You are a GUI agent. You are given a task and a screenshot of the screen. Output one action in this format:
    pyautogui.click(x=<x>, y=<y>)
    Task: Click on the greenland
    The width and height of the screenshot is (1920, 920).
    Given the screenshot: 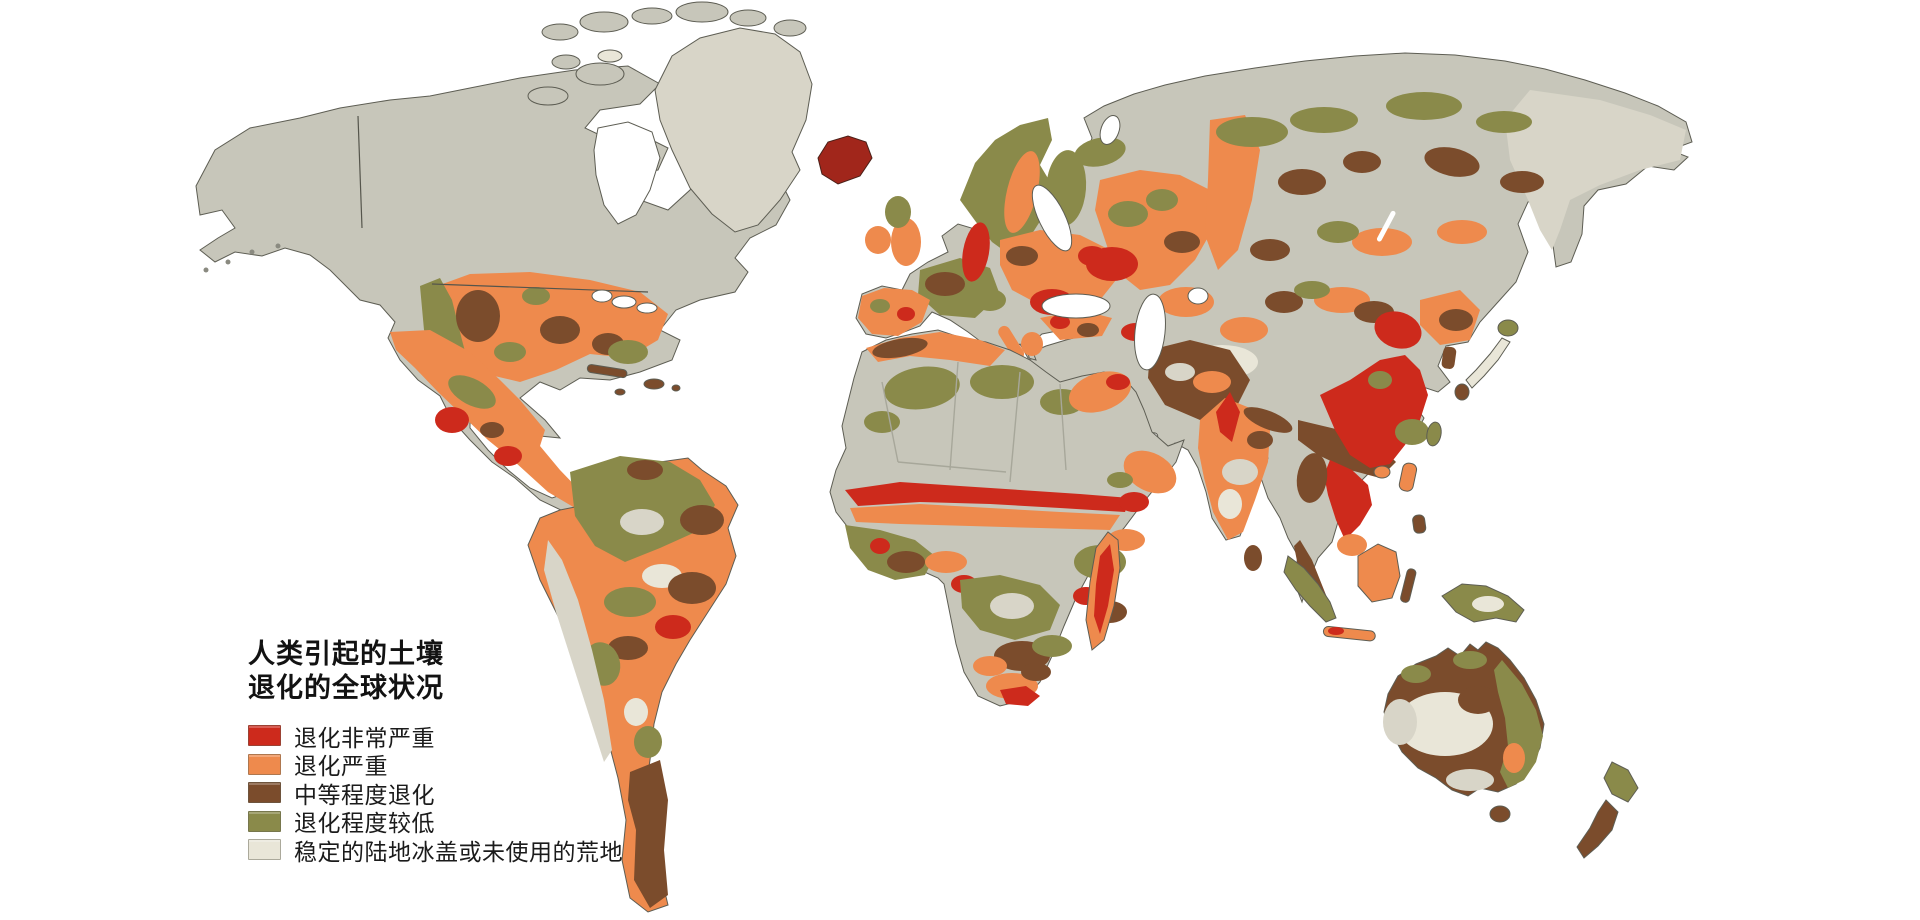 What is the action you would take?
    pyautogui.click(x=733, y=130)
    